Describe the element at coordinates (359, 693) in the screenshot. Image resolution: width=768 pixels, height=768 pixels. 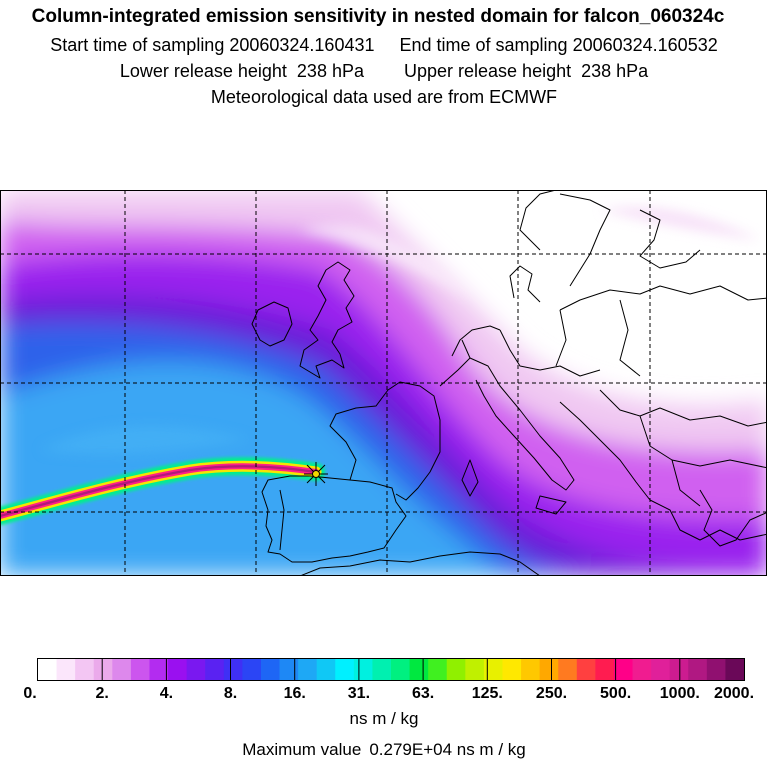
I see `colorbar-tick-label: 31.` at that location.